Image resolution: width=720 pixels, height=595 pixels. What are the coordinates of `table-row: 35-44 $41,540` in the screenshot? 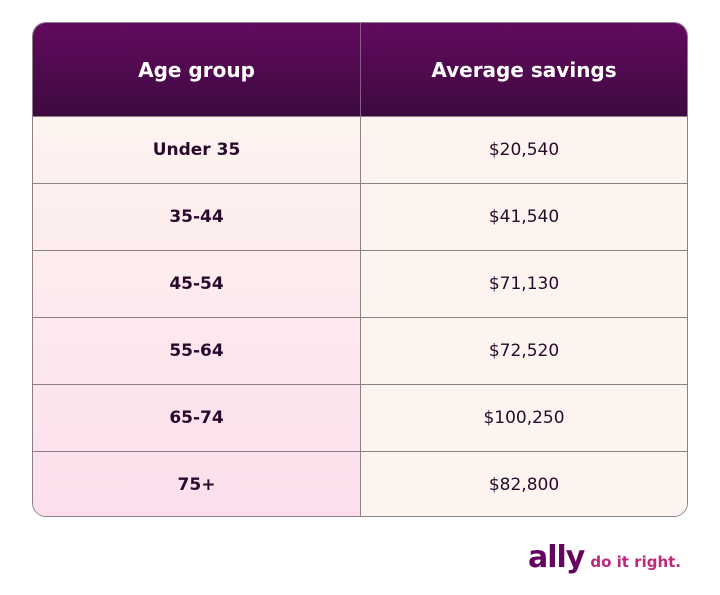 It's located at (360, 216).